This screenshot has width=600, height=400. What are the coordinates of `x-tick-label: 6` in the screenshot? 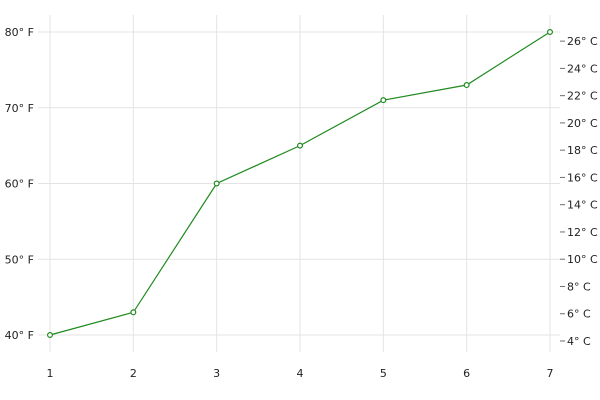 It's located at (466, 373).